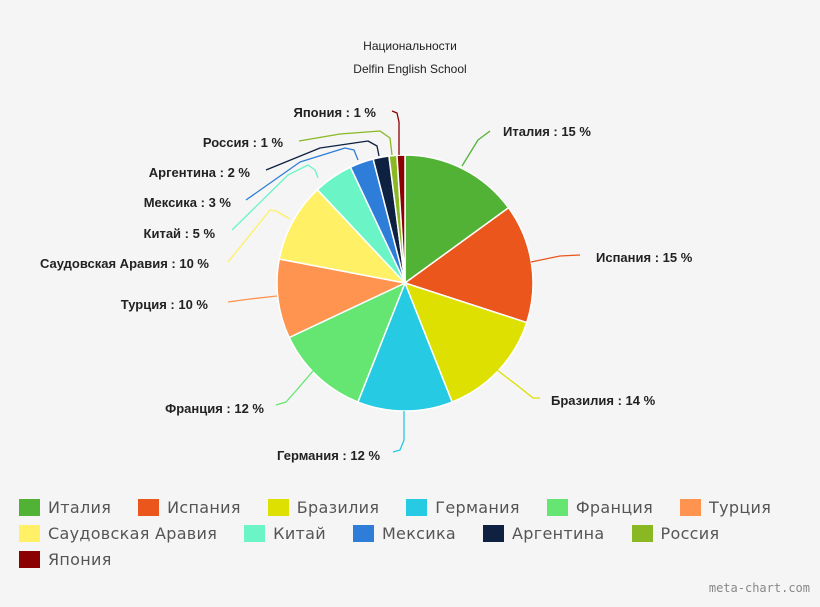 This screenshot has width=820, height=607. What do you see at coordinates (644, 257) in the screenshot?
I see `slice-label: Испания : 15 %` at bounding box center [644, 257].